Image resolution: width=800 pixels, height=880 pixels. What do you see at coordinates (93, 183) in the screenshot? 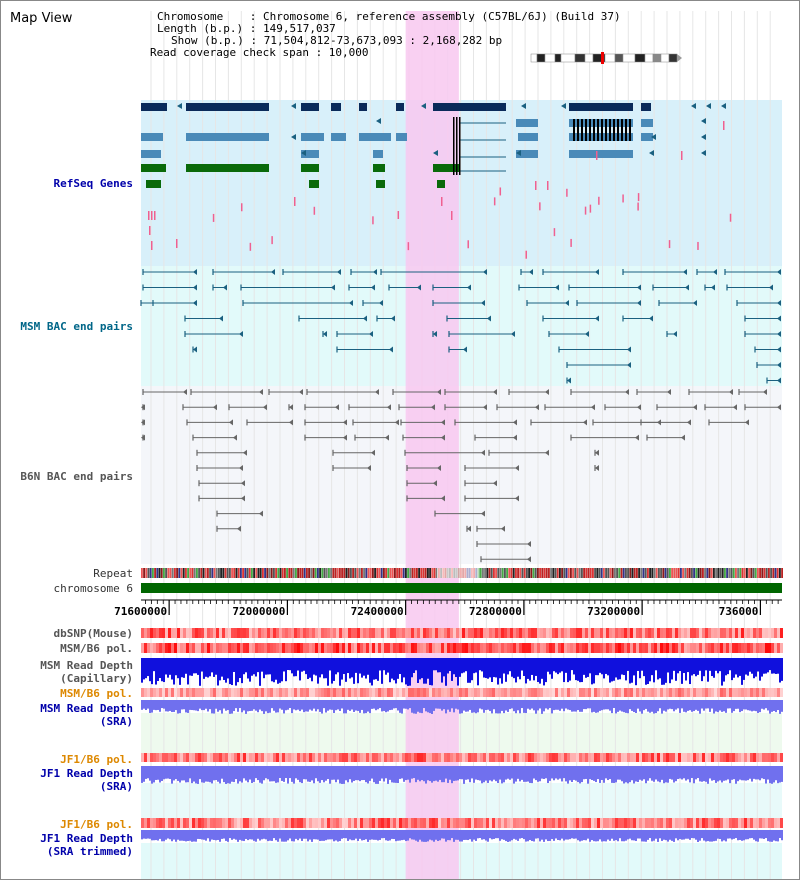
I see `track-label-refseq: RefSeq Genes` at bounding box center [93, 183].